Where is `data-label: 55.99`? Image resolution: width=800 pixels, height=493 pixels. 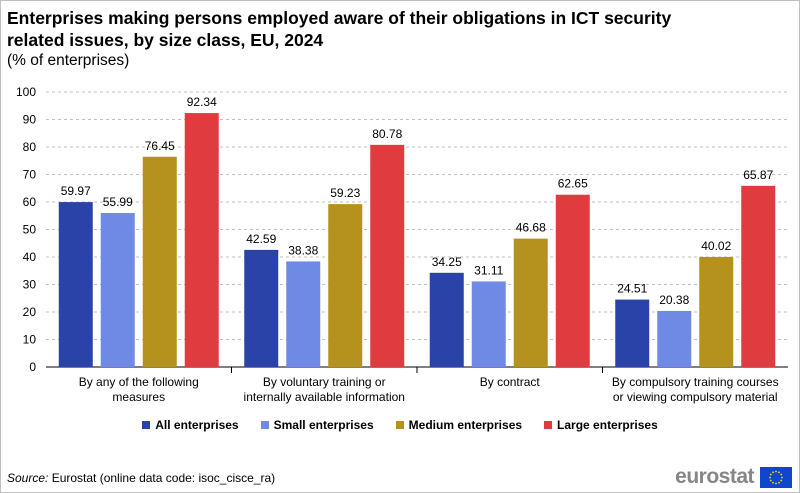 data-label: 55.99 is located at coordinates (118, 202).